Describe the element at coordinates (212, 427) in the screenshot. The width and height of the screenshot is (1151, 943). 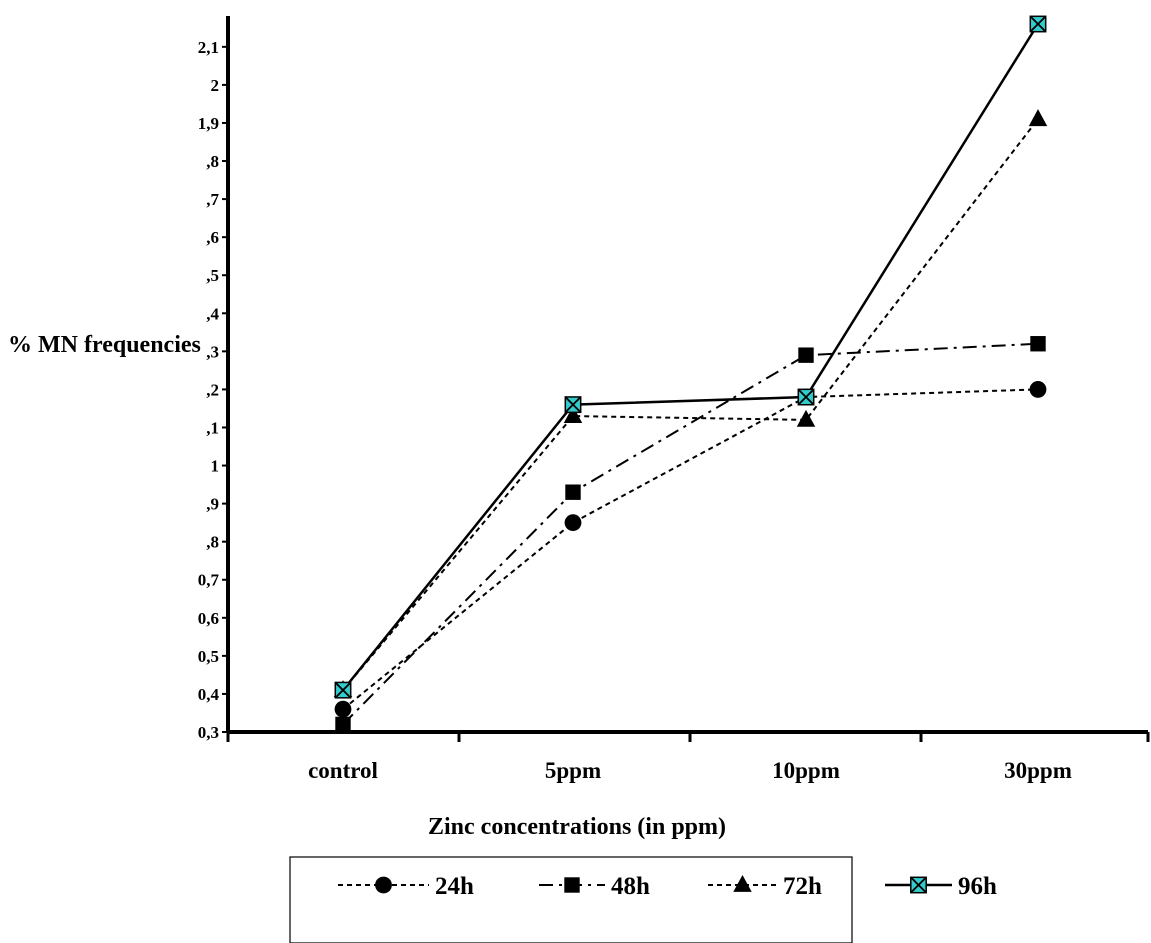
I see `y-tick-label: ,1` at that location.